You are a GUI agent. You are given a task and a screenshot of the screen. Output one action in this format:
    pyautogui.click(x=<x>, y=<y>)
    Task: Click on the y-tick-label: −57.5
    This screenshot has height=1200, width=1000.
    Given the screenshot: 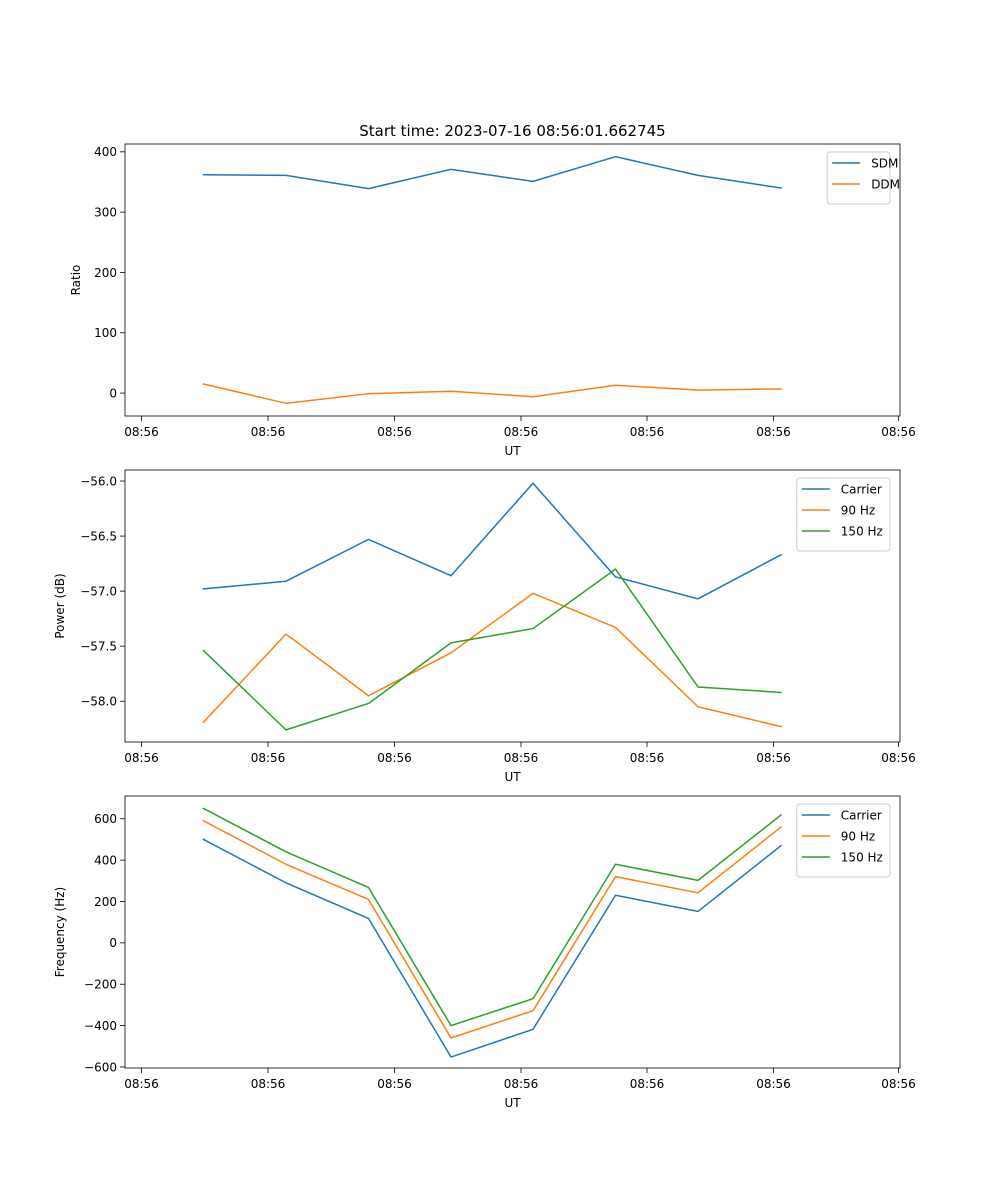 What is the action you would take?
    pyautogui.click(x=98, y=646)
    